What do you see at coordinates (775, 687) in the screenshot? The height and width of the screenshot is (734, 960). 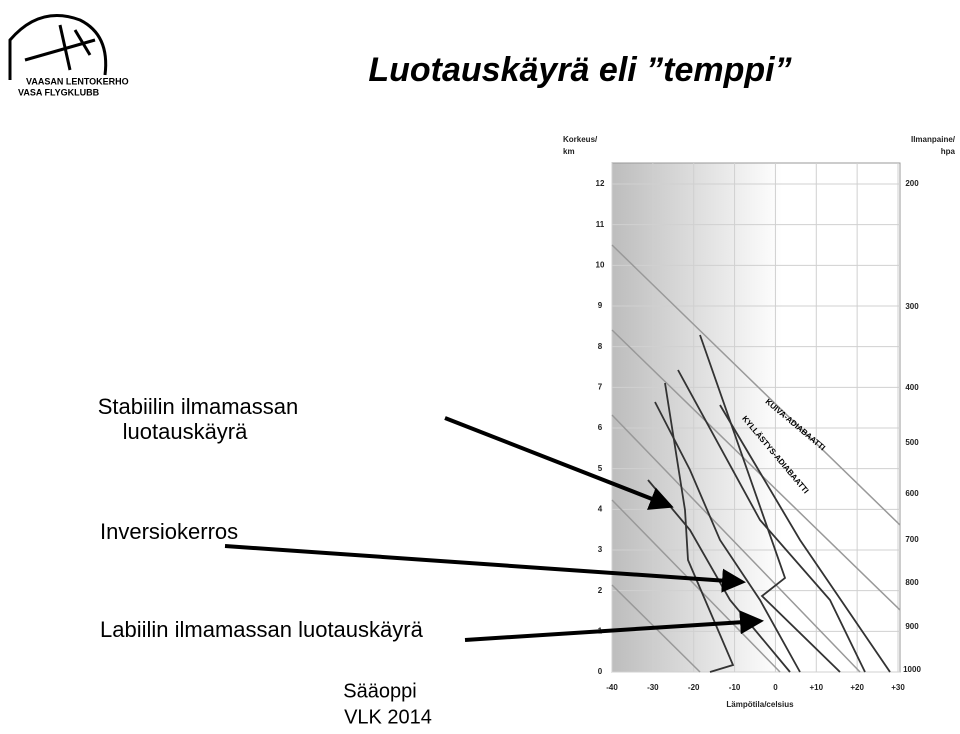 I see `bottom-tick-label: 0` at bounding box center [775, 687].